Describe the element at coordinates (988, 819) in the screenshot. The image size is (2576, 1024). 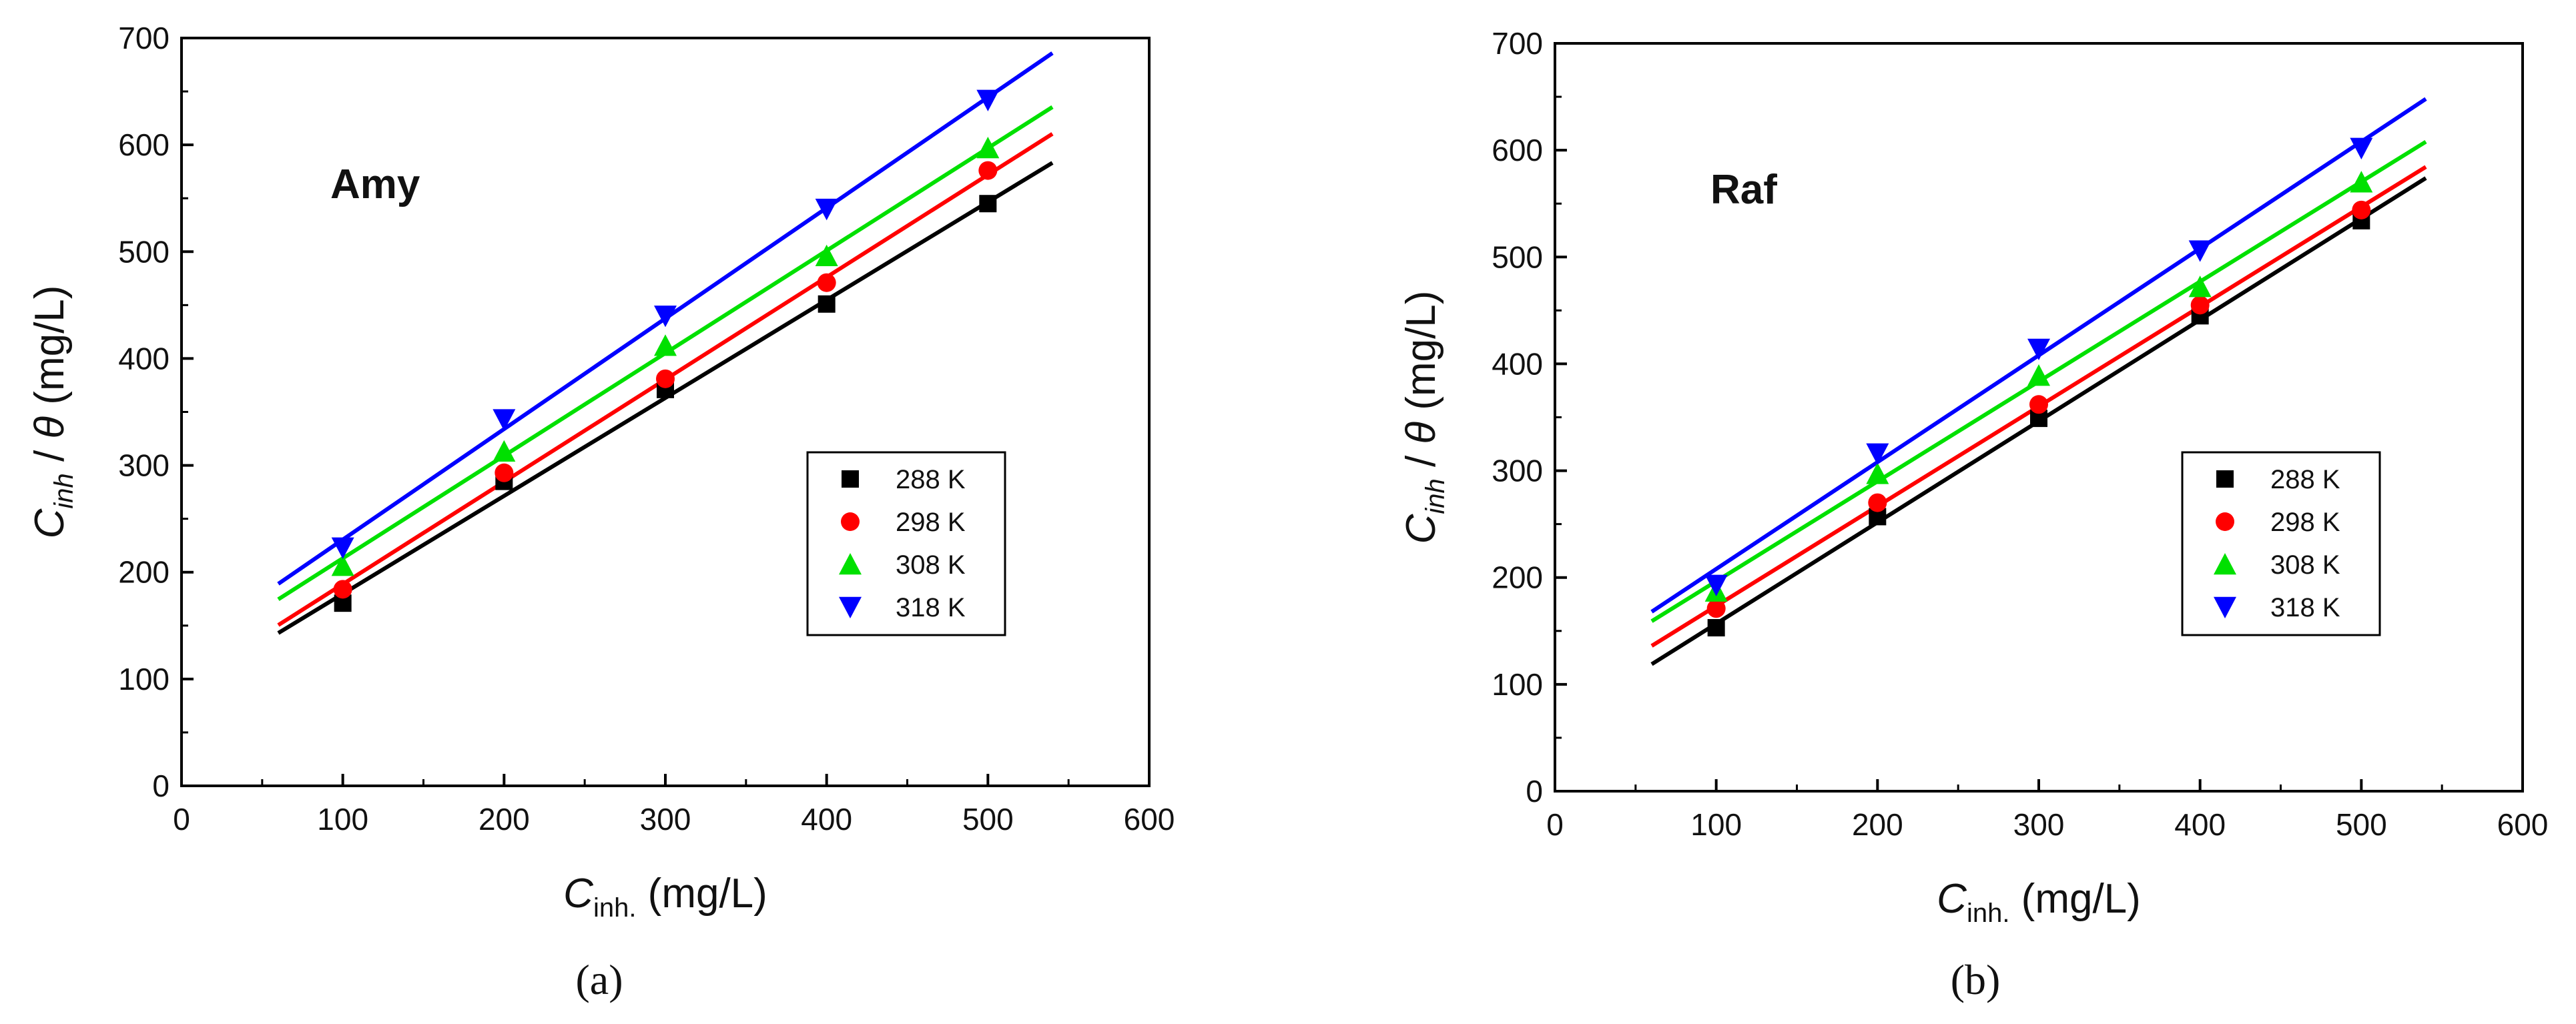
I see `x-tick-label: 500` at that location.